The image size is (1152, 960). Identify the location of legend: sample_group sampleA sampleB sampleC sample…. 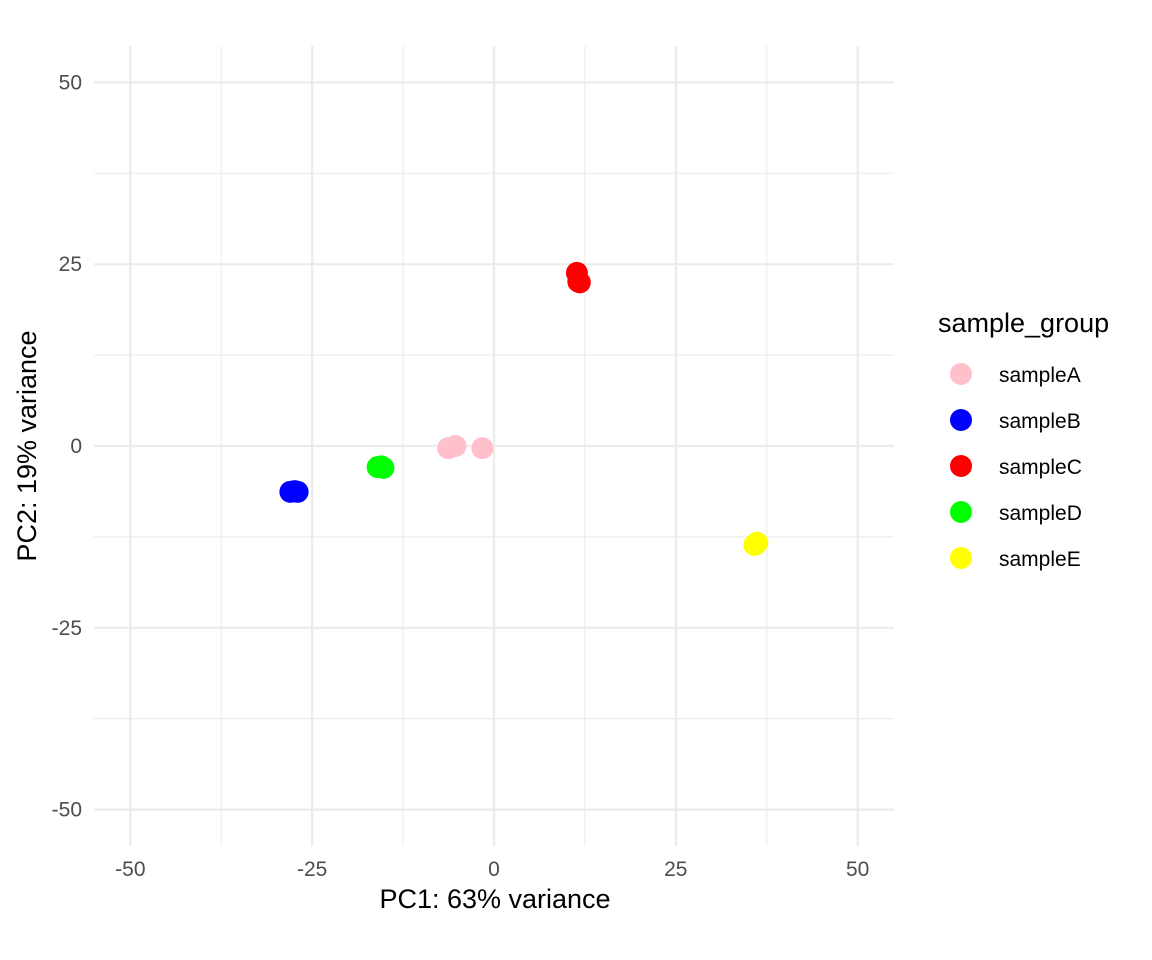
(1023, 439).